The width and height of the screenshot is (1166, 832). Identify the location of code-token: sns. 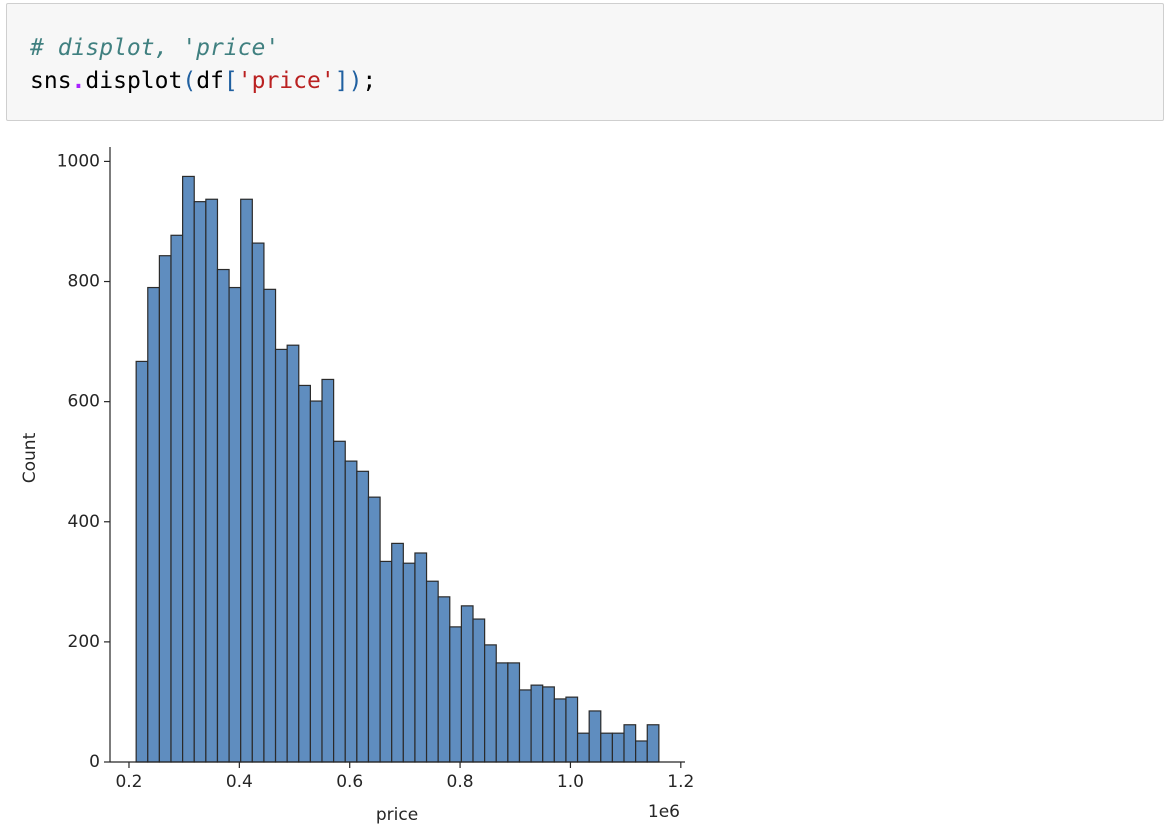
(51, 81).